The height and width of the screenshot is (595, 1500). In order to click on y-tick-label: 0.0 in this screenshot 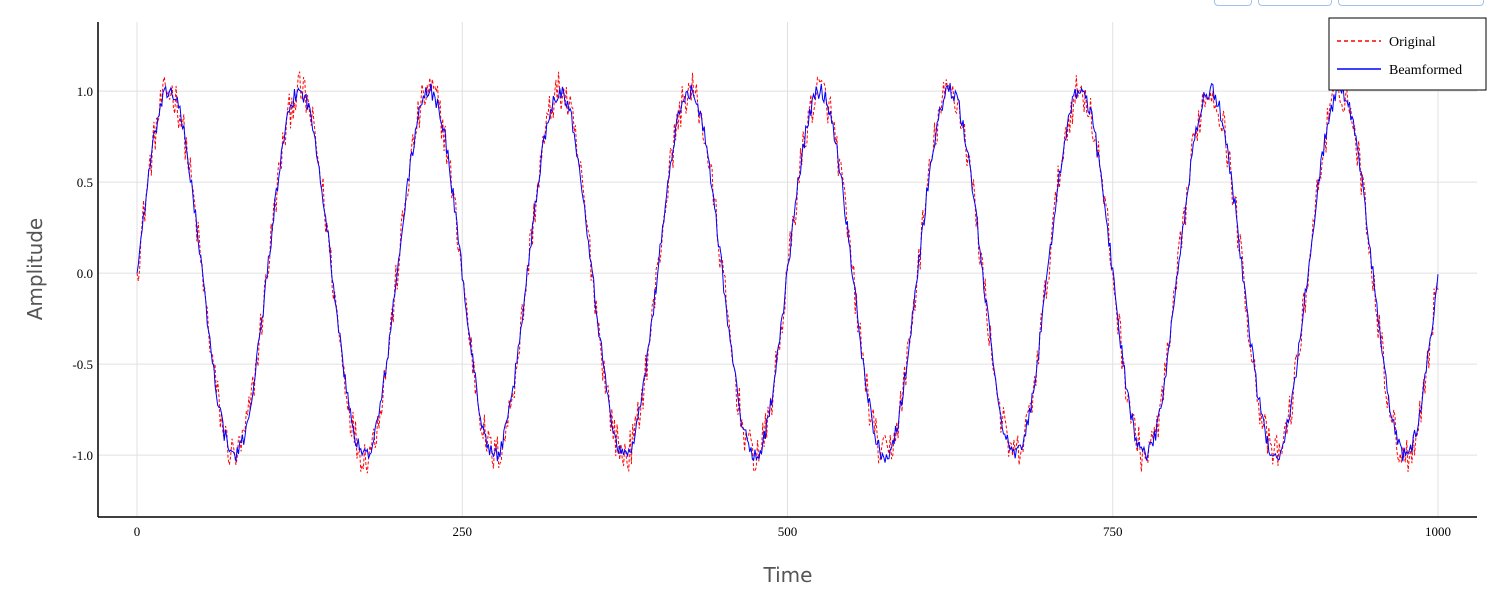, I will do `click(85, 273)`.